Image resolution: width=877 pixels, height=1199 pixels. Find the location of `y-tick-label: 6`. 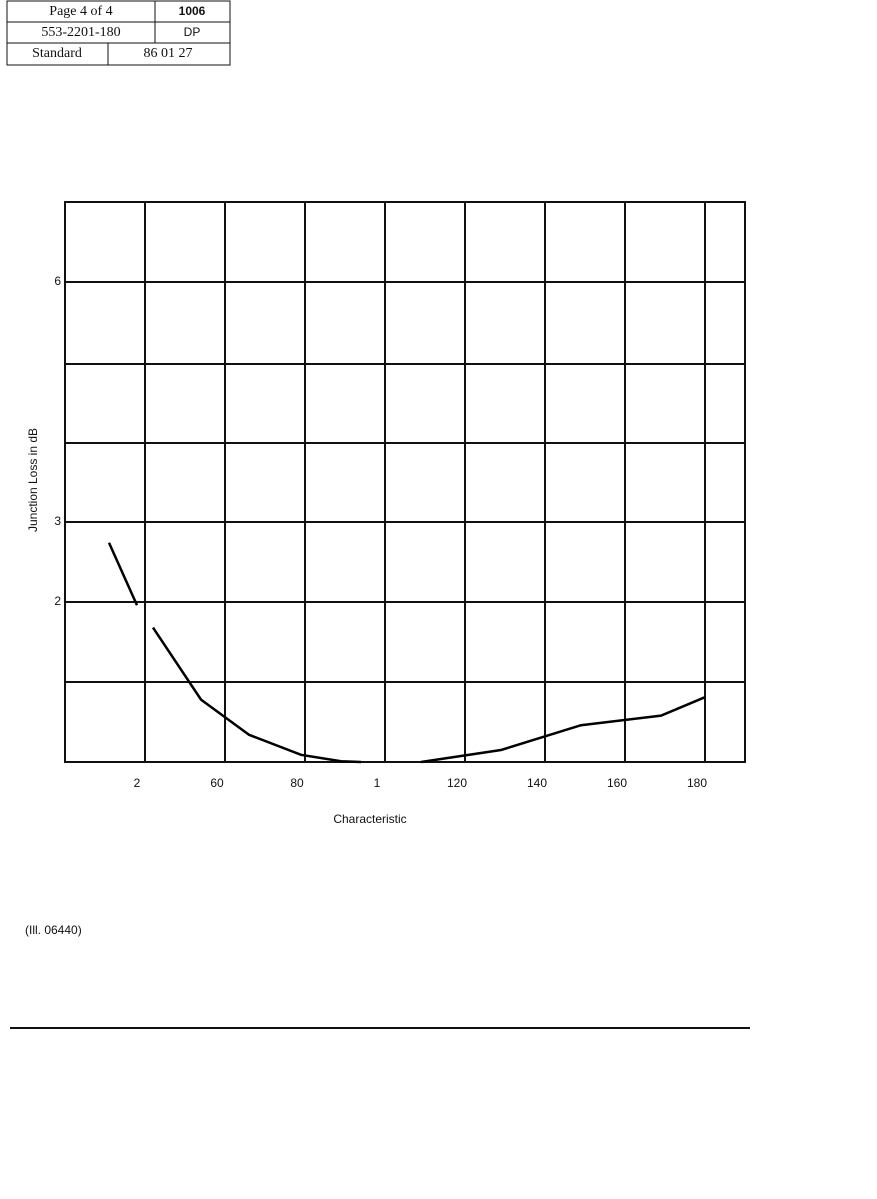

y-tick-label: 6 is located at coordinates (57, 281).